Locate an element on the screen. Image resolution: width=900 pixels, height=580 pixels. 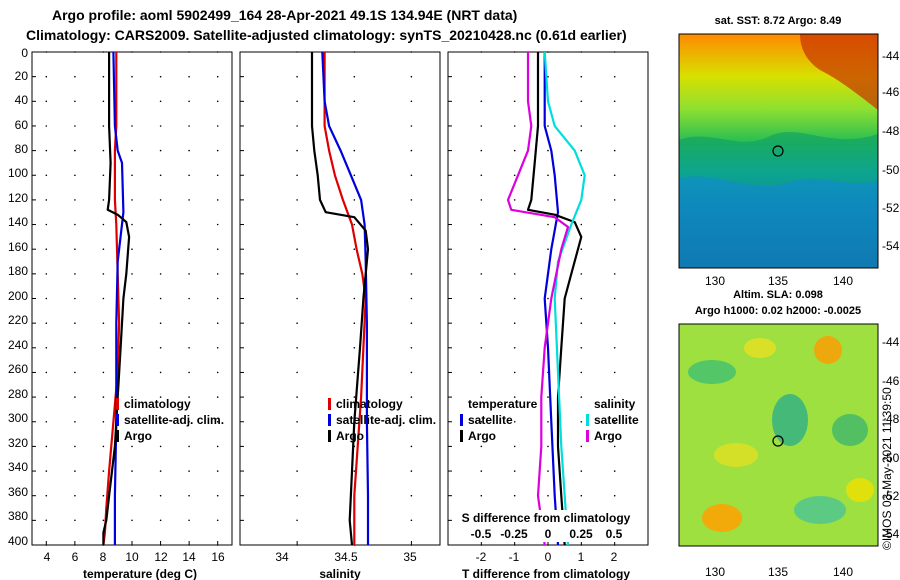
sst-ytick-48: -48 is located at coordinates (891, 131).